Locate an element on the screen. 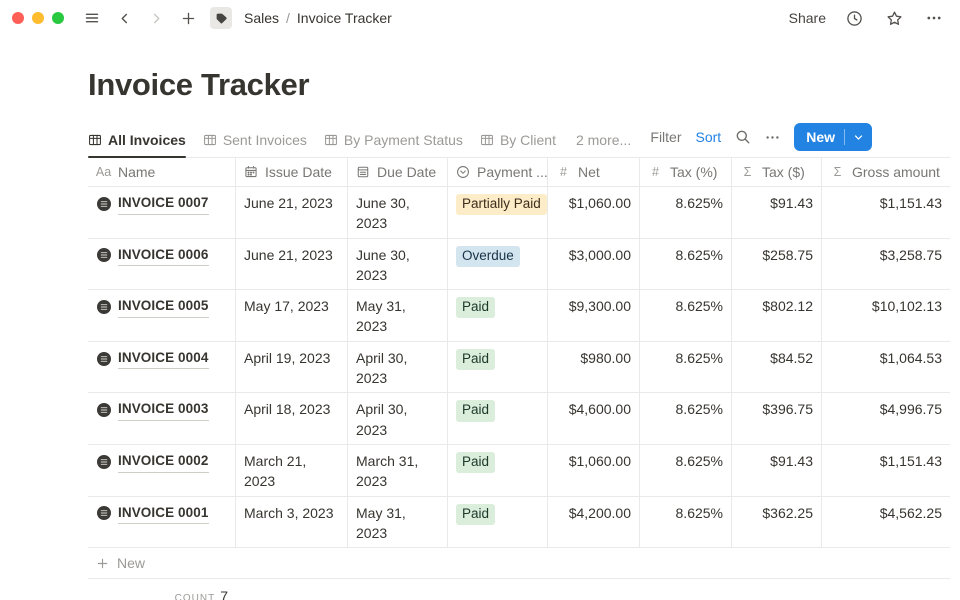  tab-by-client: By Client is located at coordinates (518, 144).